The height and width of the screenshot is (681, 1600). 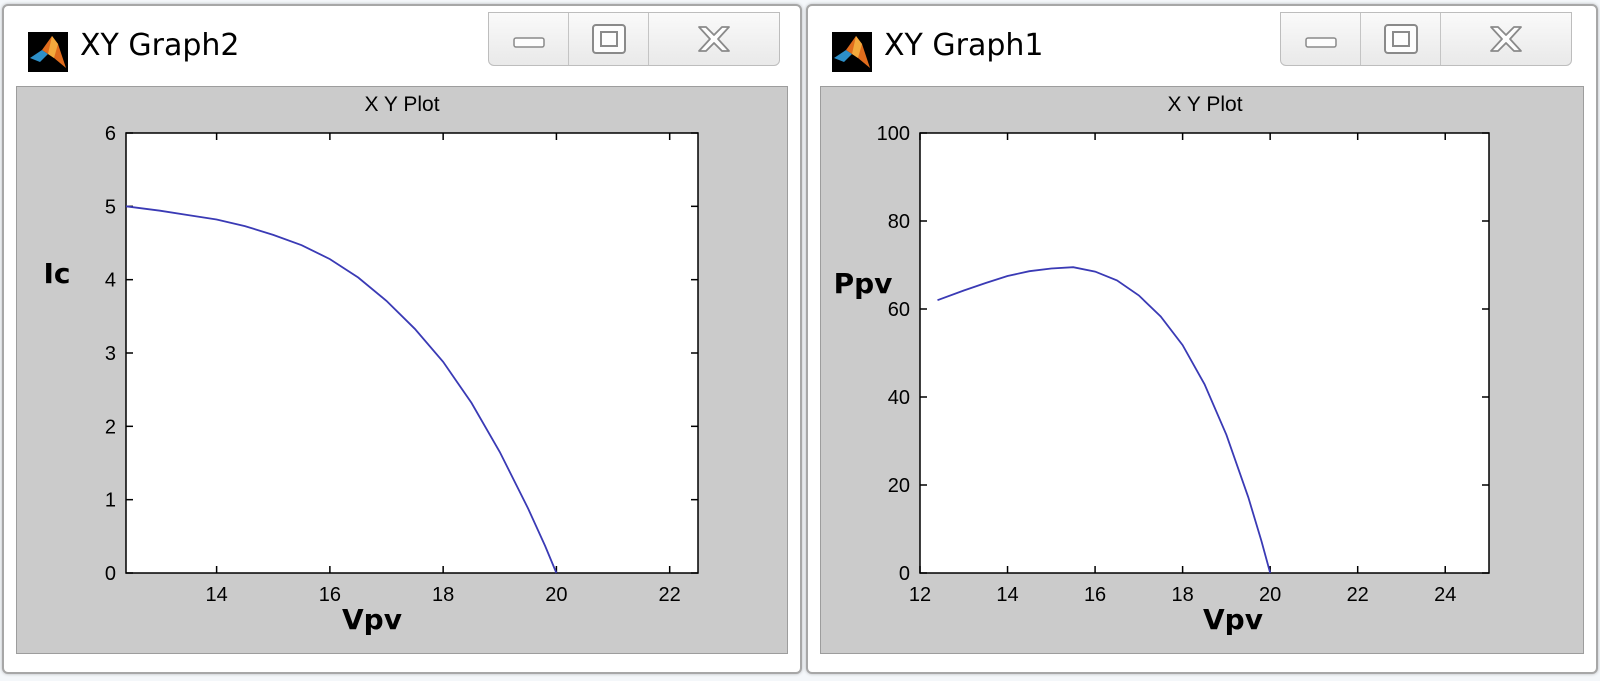 What do you see at coordinates (110, 281) in the screenshot?
I see `y-tick-label: 4` at bounding box center [110, 281].